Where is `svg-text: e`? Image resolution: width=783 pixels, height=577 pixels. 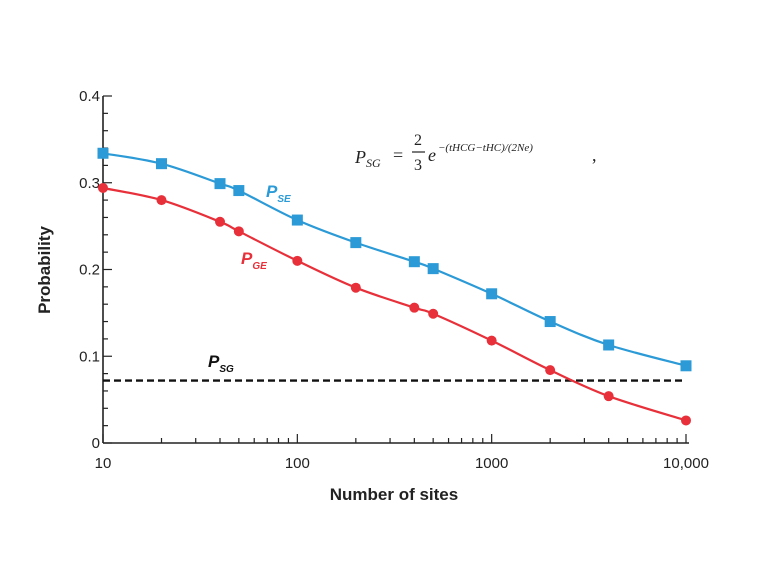 svg-text: e is located at coordinates (432, 155).